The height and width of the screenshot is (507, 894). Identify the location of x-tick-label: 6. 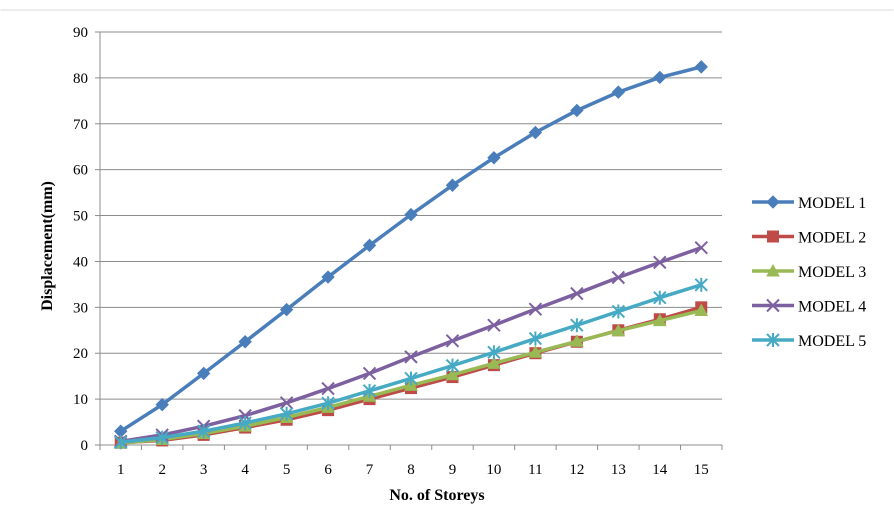
(328, 470).